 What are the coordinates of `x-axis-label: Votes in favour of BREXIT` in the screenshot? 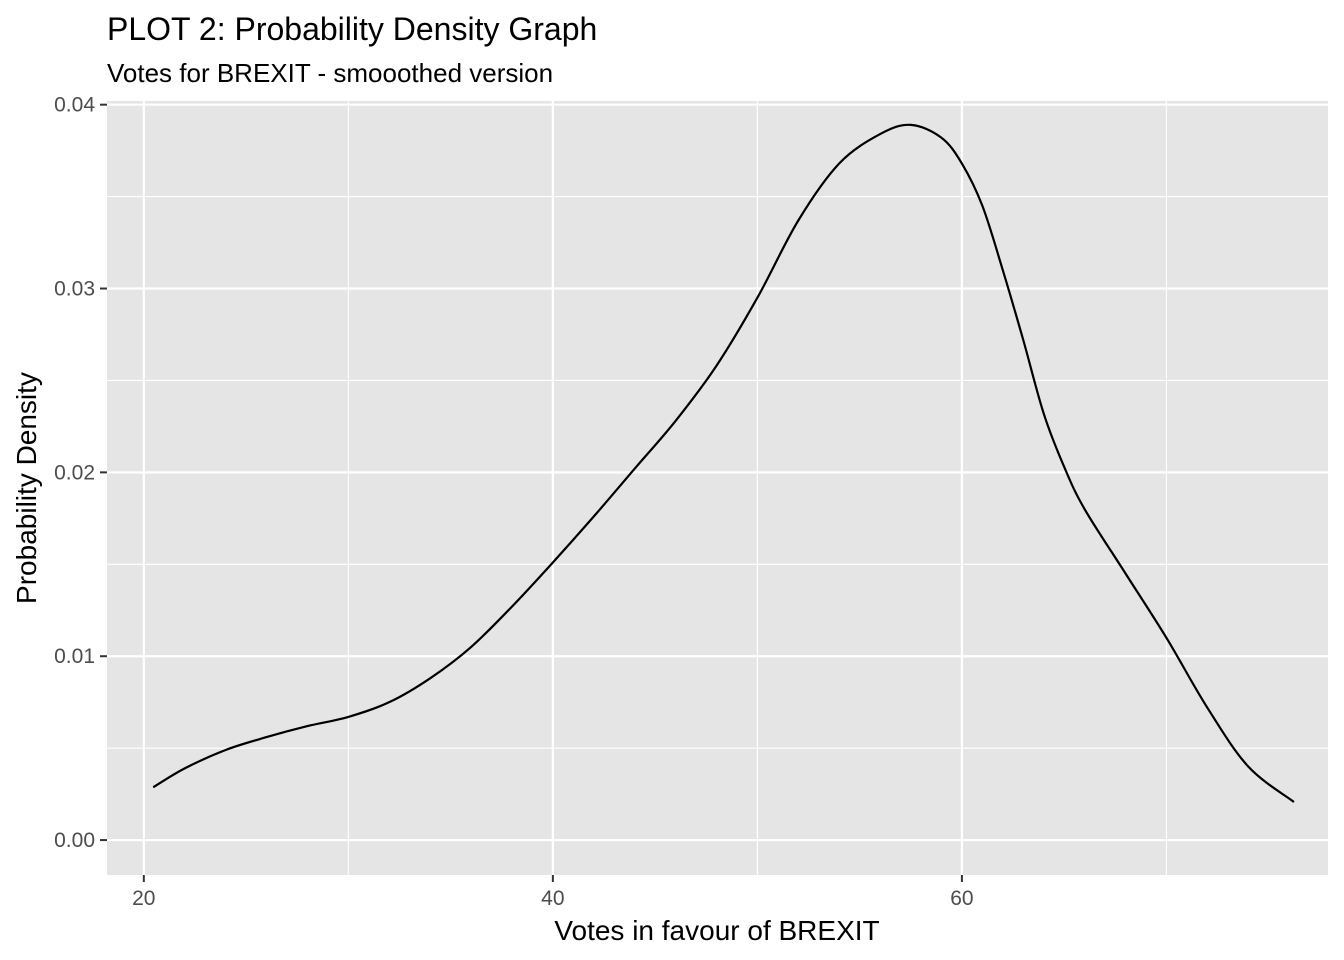 It's located at (716, 930).